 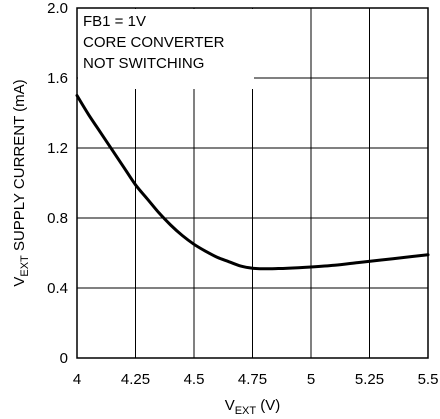 I want to click on annotation-block: FB1 = 1V CORE CONVERTER NOT SWITCHING, so click(x=166, y=49).